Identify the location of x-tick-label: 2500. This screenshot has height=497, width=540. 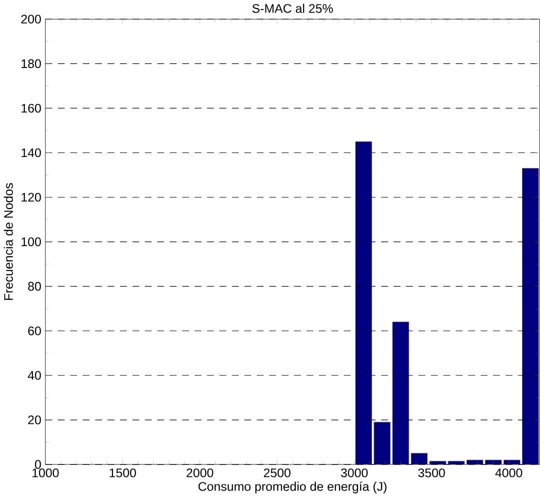
(277, 473).